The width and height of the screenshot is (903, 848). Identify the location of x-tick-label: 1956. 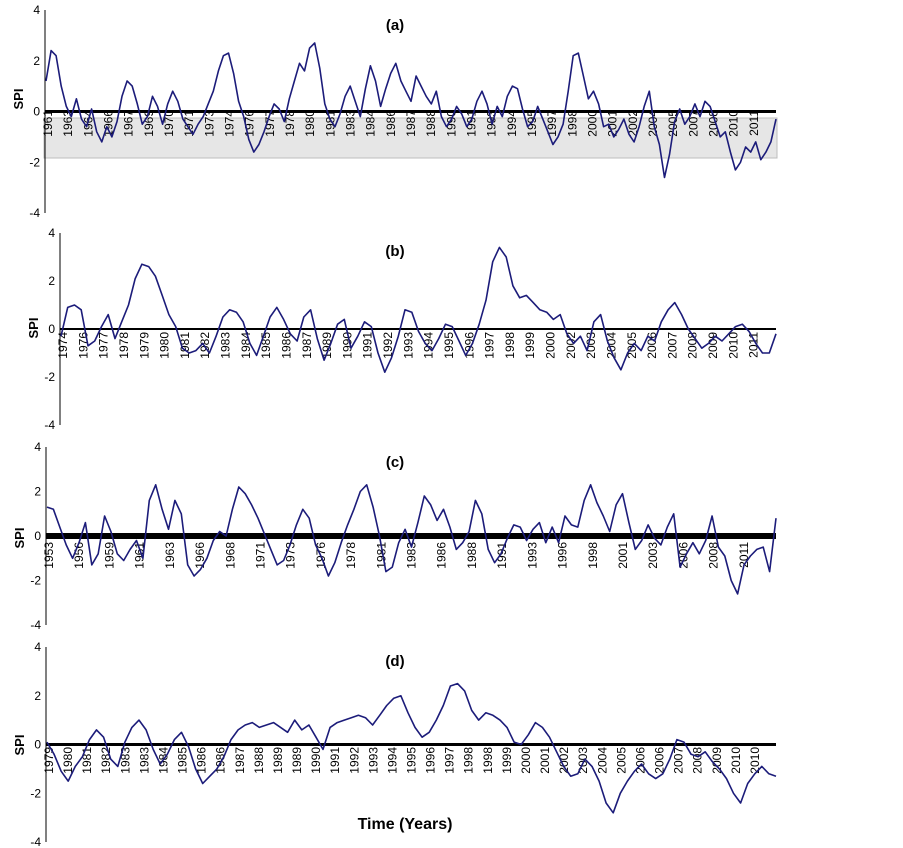
(79, 555).